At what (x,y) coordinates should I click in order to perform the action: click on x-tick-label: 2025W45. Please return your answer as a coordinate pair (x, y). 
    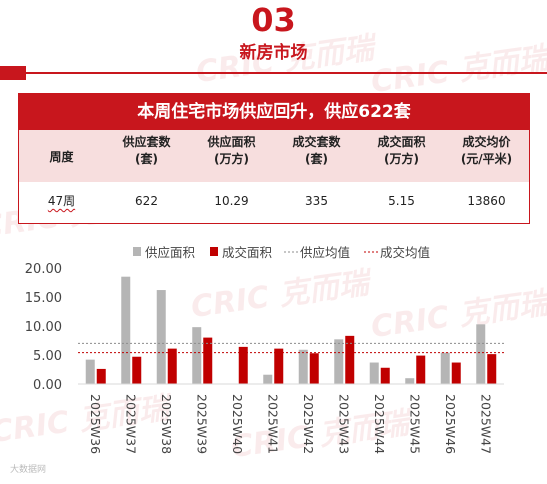
    Looking at the image, I should click on (414, 424).